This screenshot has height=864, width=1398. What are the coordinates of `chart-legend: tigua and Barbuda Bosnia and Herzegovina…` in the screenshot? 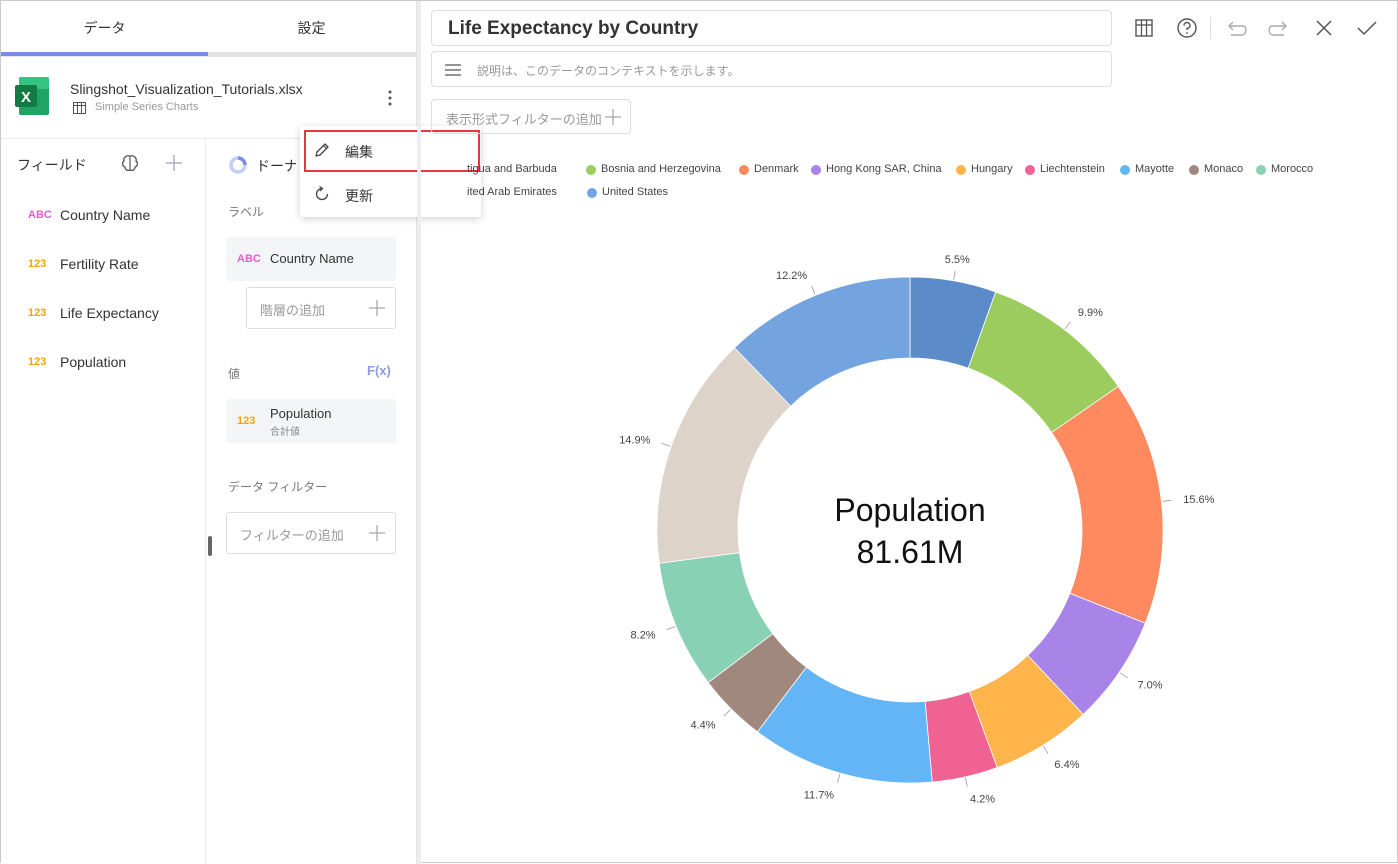 It's located at (909, 186).